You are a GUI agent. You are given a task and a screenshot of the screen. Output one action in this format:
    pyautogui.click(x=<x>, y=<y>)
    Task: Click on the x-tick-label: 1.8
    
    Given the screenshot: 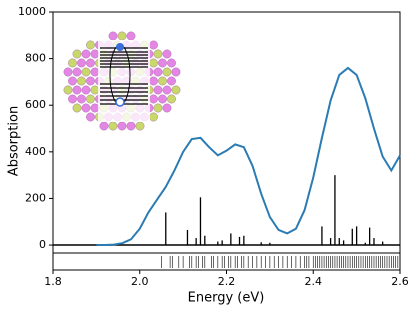 What is the action you would take?
    pyautogui.click(x=53, y=281)
    